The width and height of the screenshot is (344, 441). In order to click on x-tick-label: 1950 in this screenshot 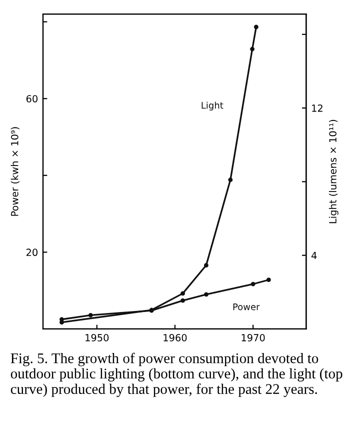, I will do `click(97, 338)`.